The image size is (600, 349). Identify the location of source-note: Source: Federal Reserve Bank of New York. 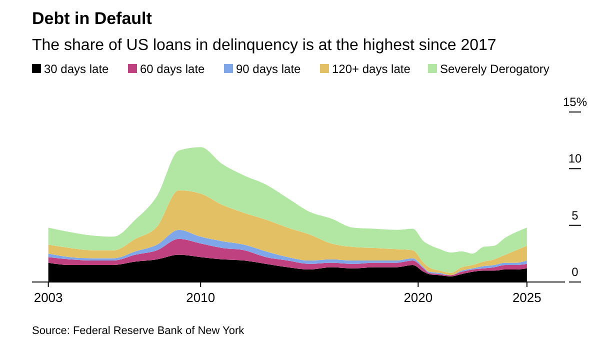
(138, 331).